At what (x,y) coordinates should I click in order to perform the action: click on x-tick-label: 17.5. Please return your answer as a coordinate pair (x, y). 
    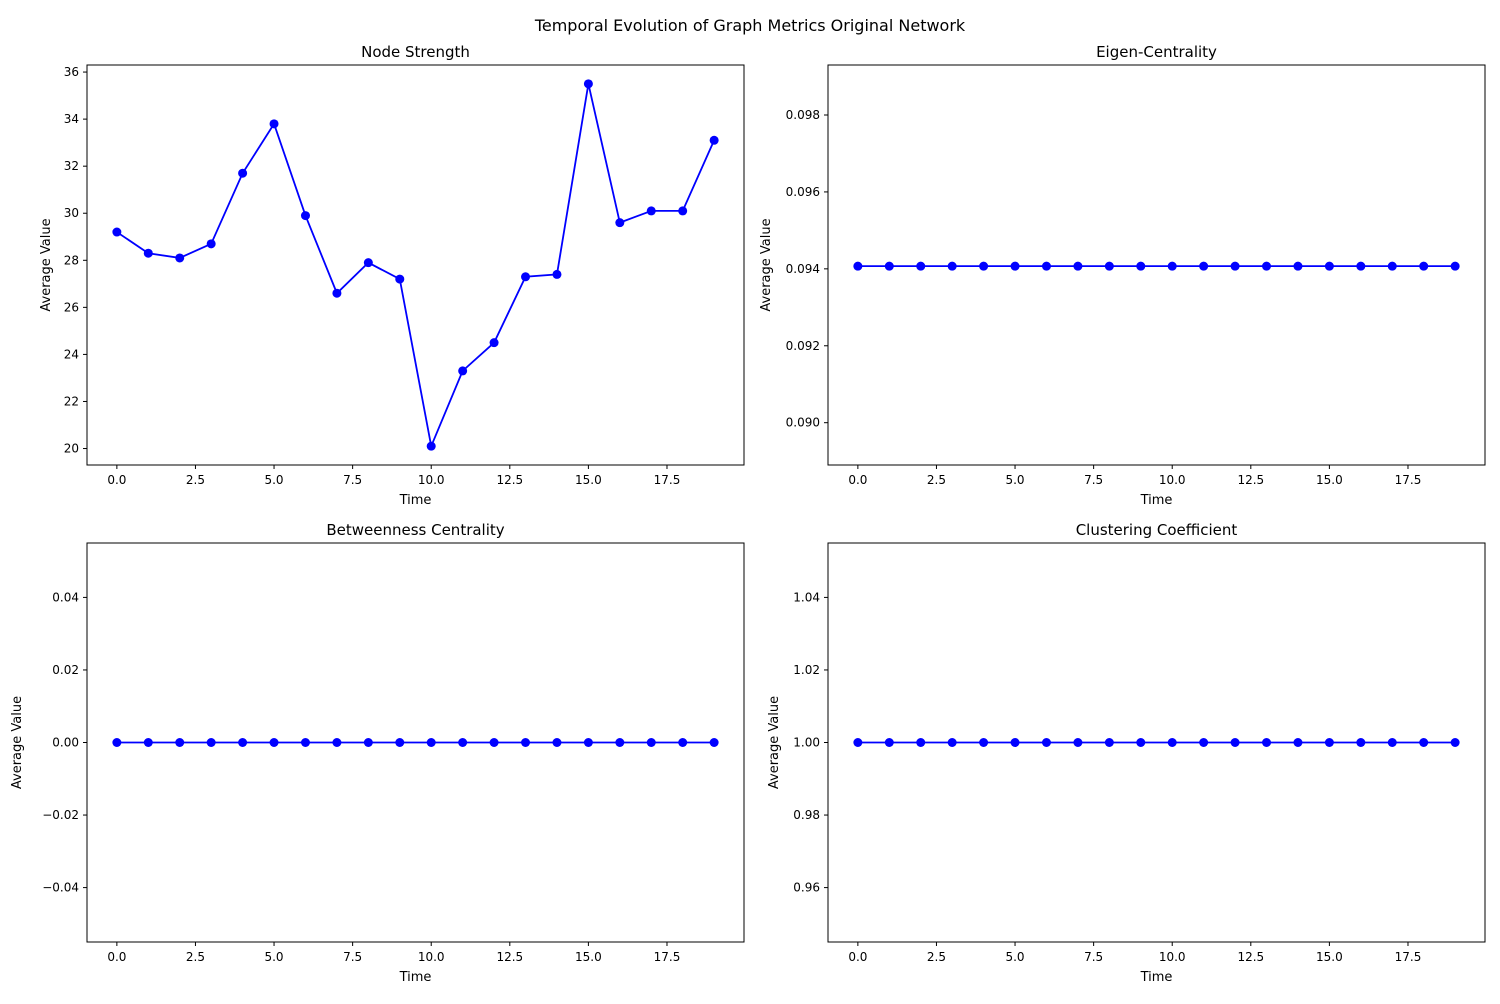
    Looking at the image, I should click on (1408, 480).